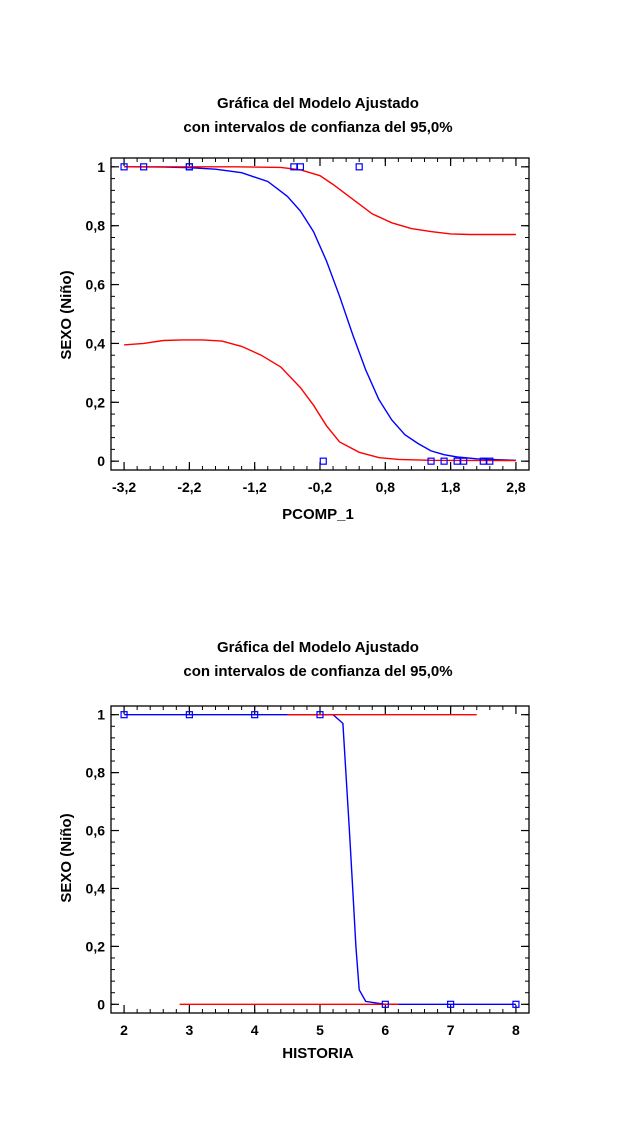  What do you see at coordinates (318, 514) in the screenshot?
I see `x-axis-label: PCOMP_1` at bounding box center [318, 514].